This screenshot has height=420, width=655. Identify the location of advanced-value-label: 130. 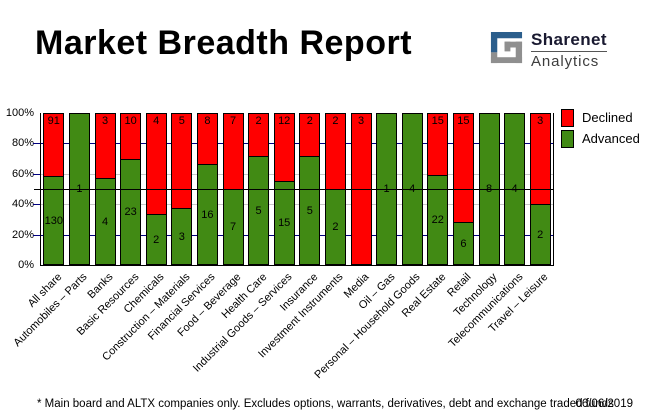
(53, 221).